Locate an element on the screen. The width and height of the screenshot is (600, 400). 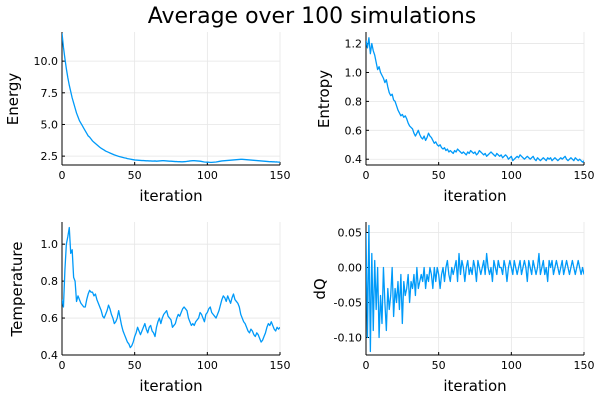
energy-y-tick-label-2: 7.5 is located at coordinates (50, 93).